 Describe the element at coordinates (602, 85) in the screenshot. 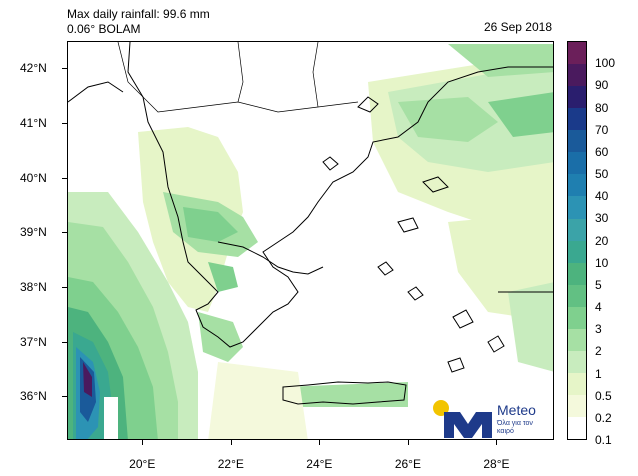

I see `colorbar-label: 90` at that location.